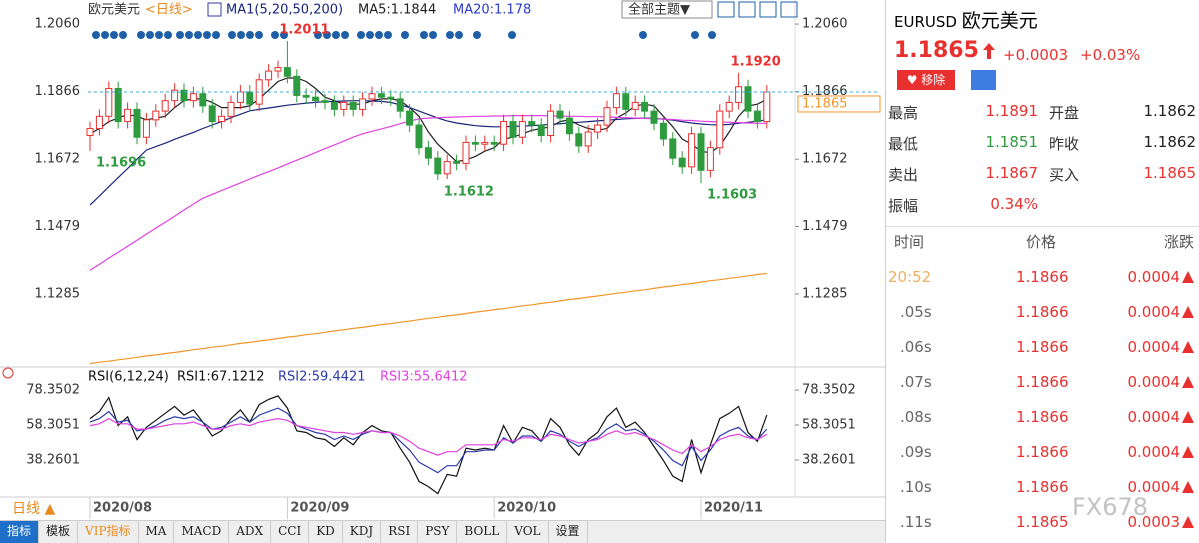  What do you see at coordinates (568, 532) in the screenshot?
I see `toolbar-item: 设置` at bounding box center [568, 532].